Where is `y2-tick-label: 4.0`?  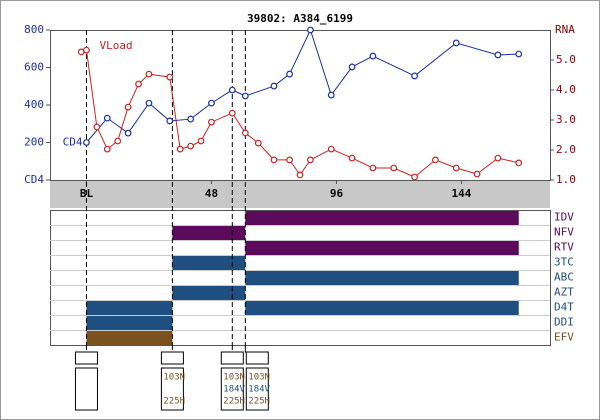
y2-tick-label: 4.0 is located at coordinates (566, 89).